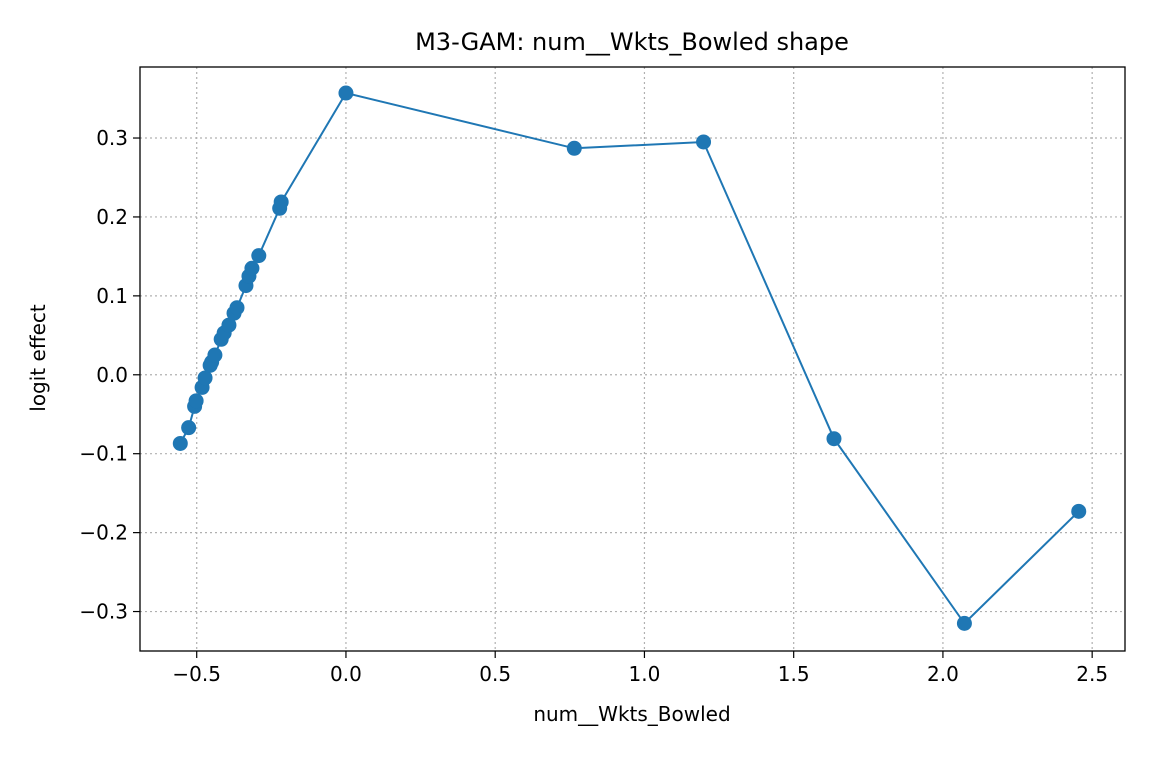  I want to click on y-tick-label: 0.3, so click(112, 138).